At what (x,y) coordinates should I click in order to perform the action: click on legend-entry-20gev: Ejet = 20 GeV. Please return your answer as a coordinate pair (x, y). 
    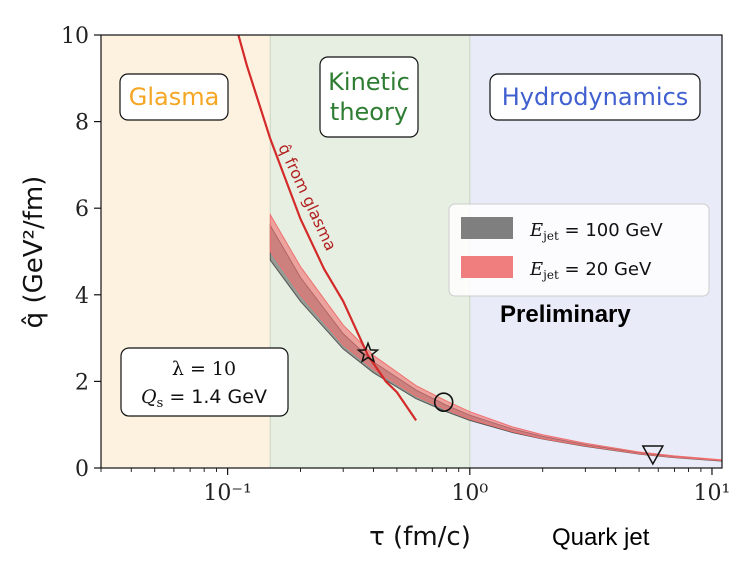
    Looking at the image, I should click on (590, 270).